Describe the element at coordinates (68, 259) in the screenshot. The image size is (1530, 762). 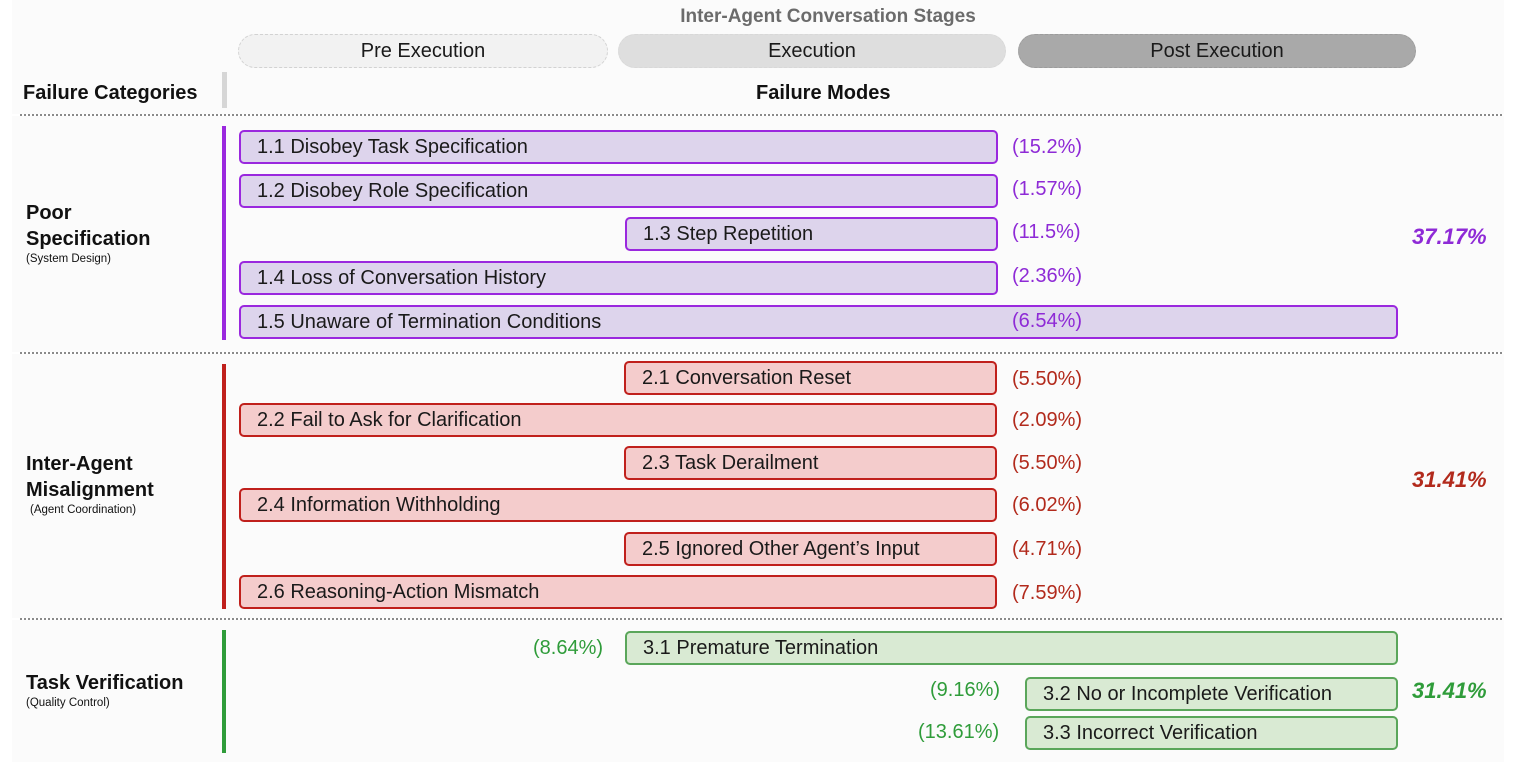
I see `category-subtitle: (System Design)` at that location.